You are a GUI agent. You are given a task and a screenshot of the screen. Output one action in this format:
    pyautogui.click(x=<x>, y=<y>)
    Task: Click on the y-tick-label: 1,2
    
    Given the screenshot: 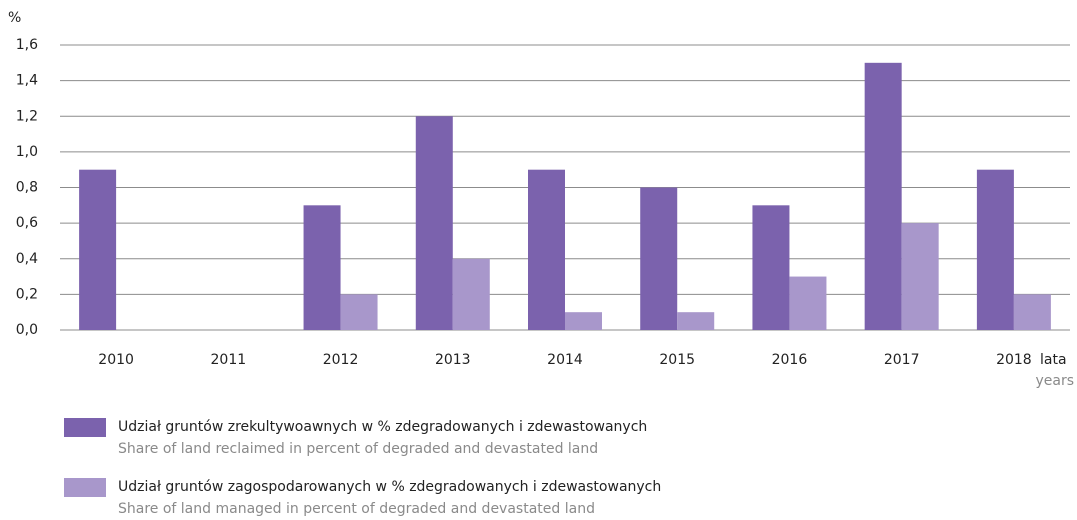 What is the action you would take?
    pyautogui.click(x=27, y=116)
    